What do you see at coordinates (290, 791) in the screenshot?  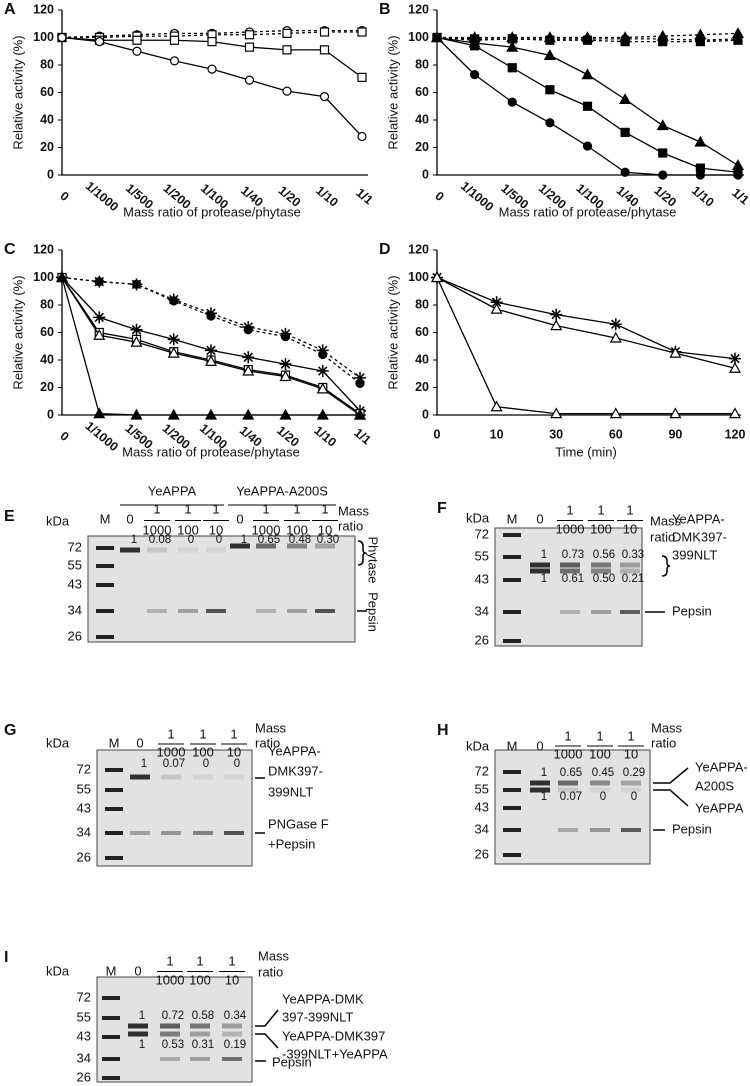 I see `band-label: 399NLT` at bounding box center [290, 791].